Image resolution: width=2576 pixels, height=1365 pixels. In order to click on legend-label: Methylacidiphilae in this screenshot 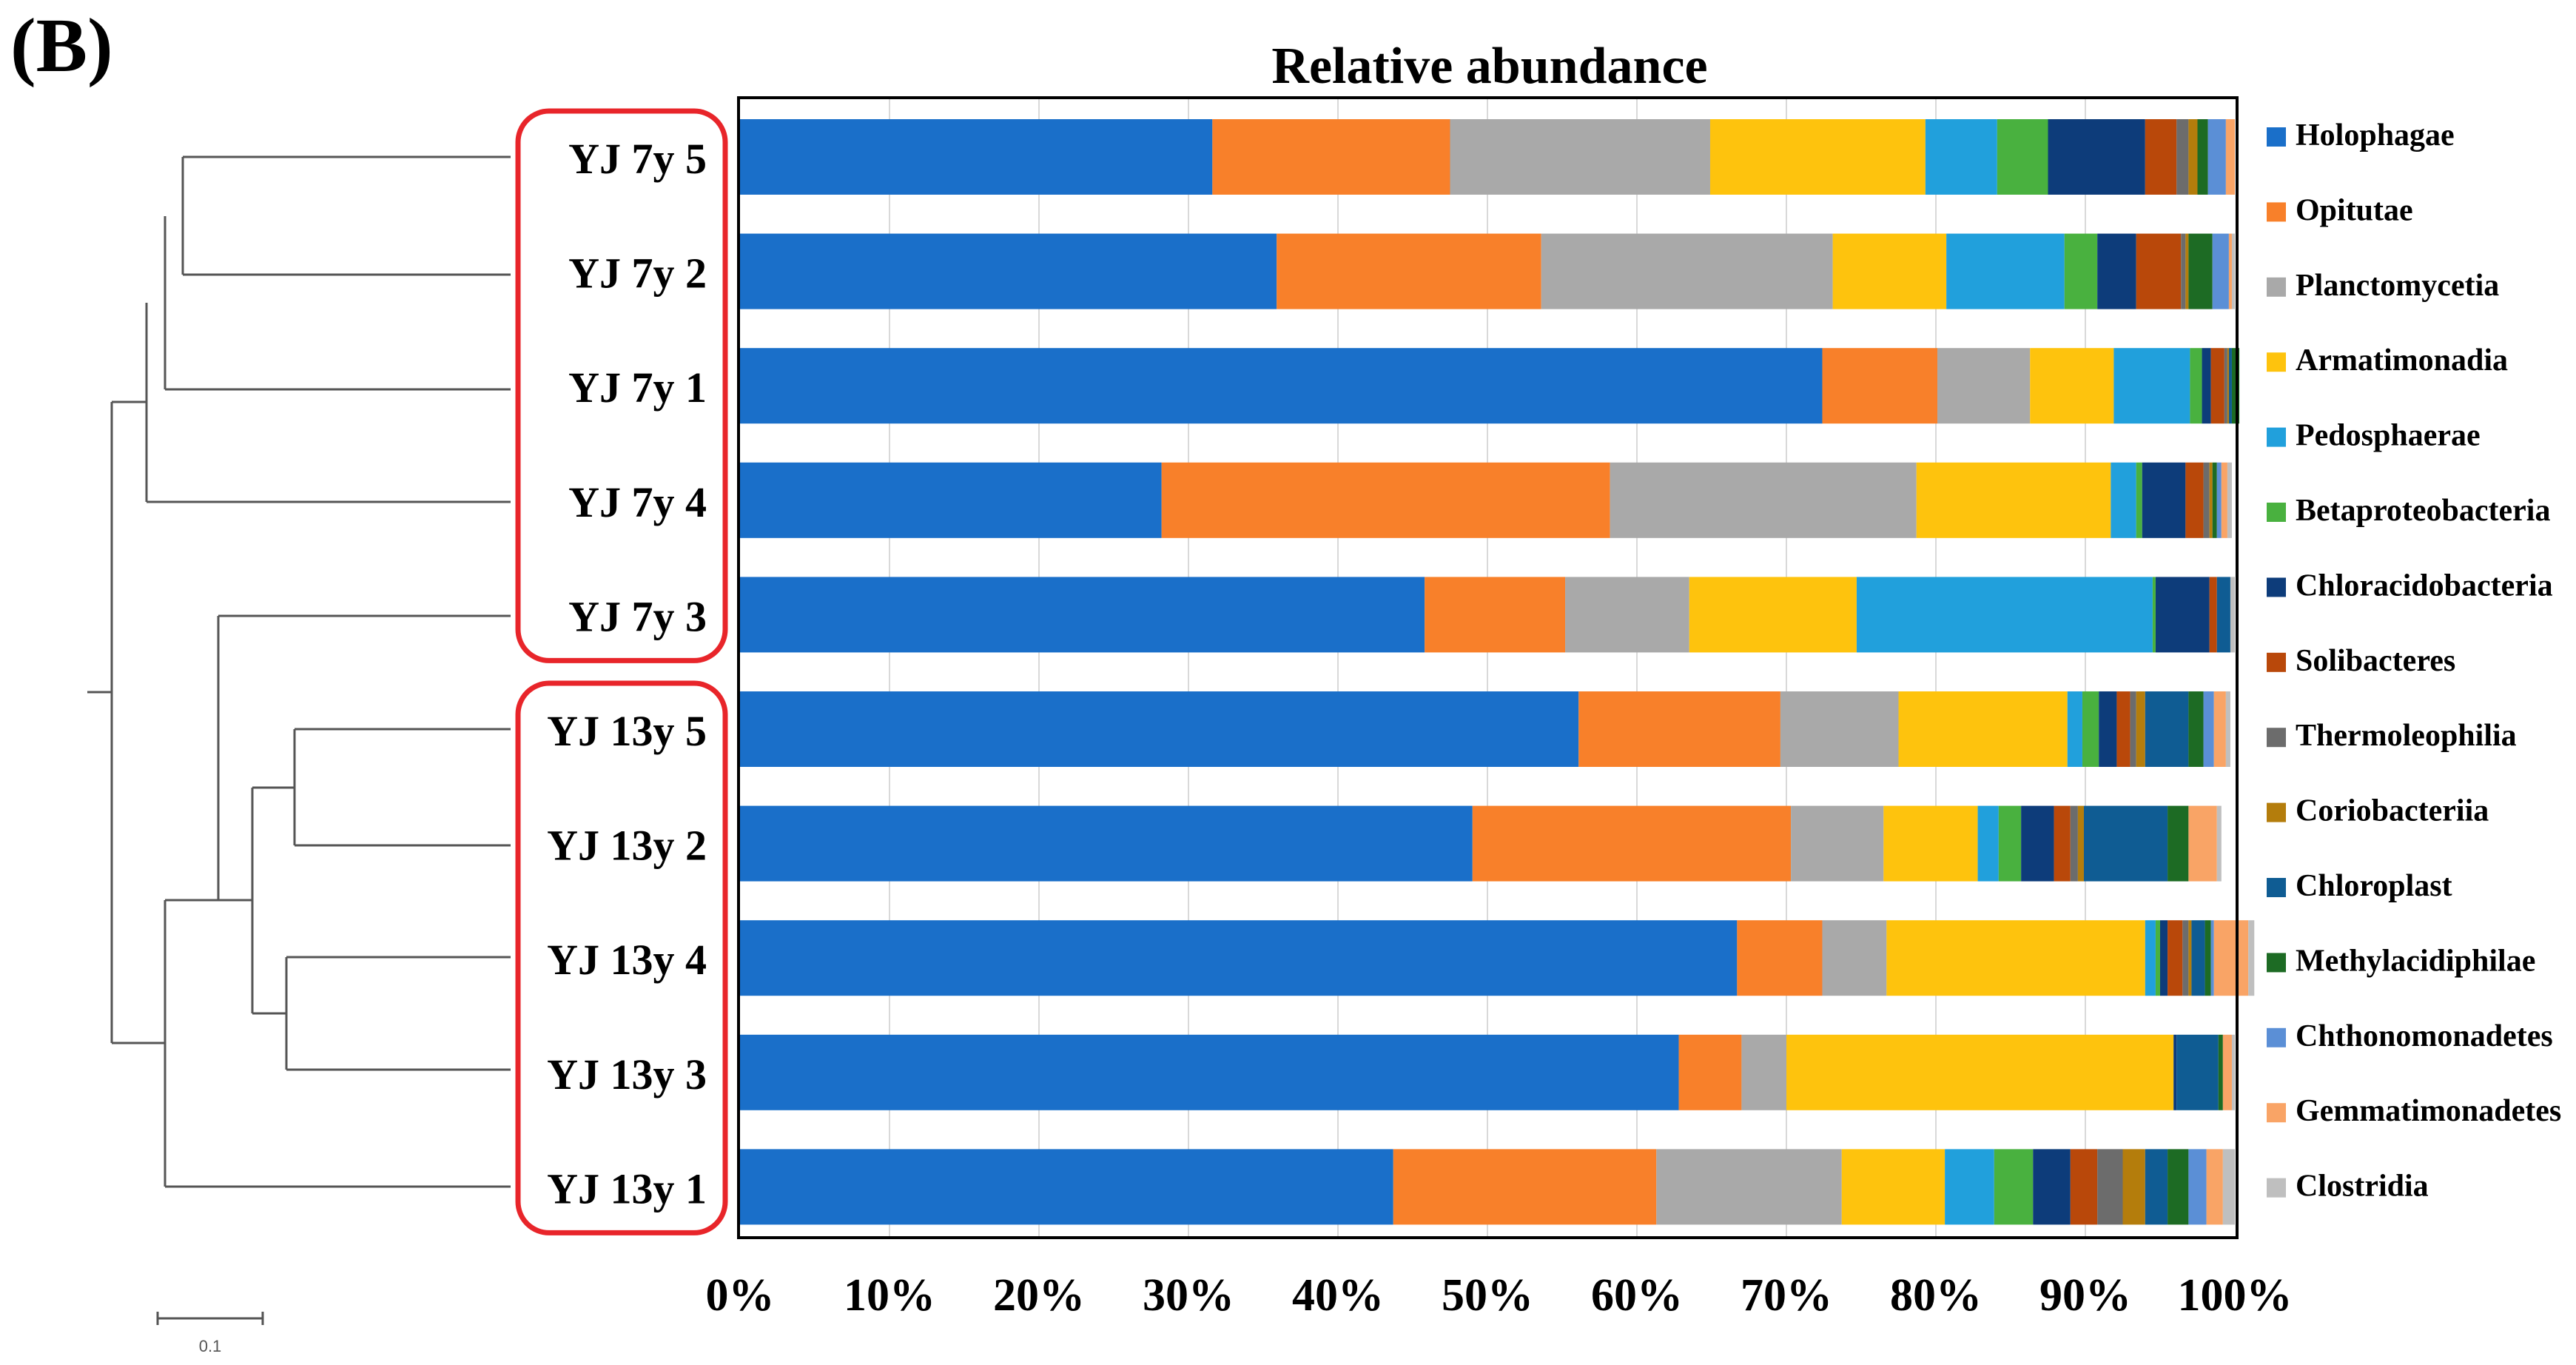, I will do `click(2415, 961)`.